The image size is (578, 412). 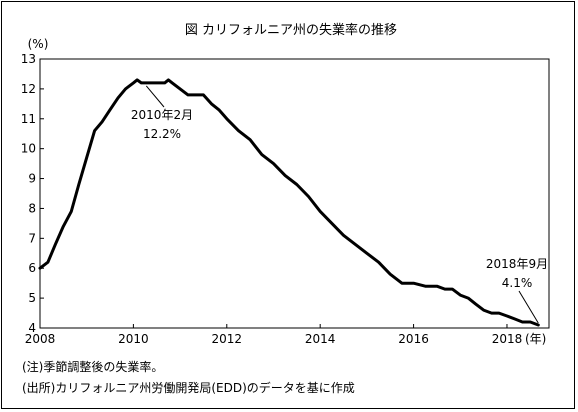 I want to click on annotation-latest-value: 4.1%, so click(x=517, y=283).